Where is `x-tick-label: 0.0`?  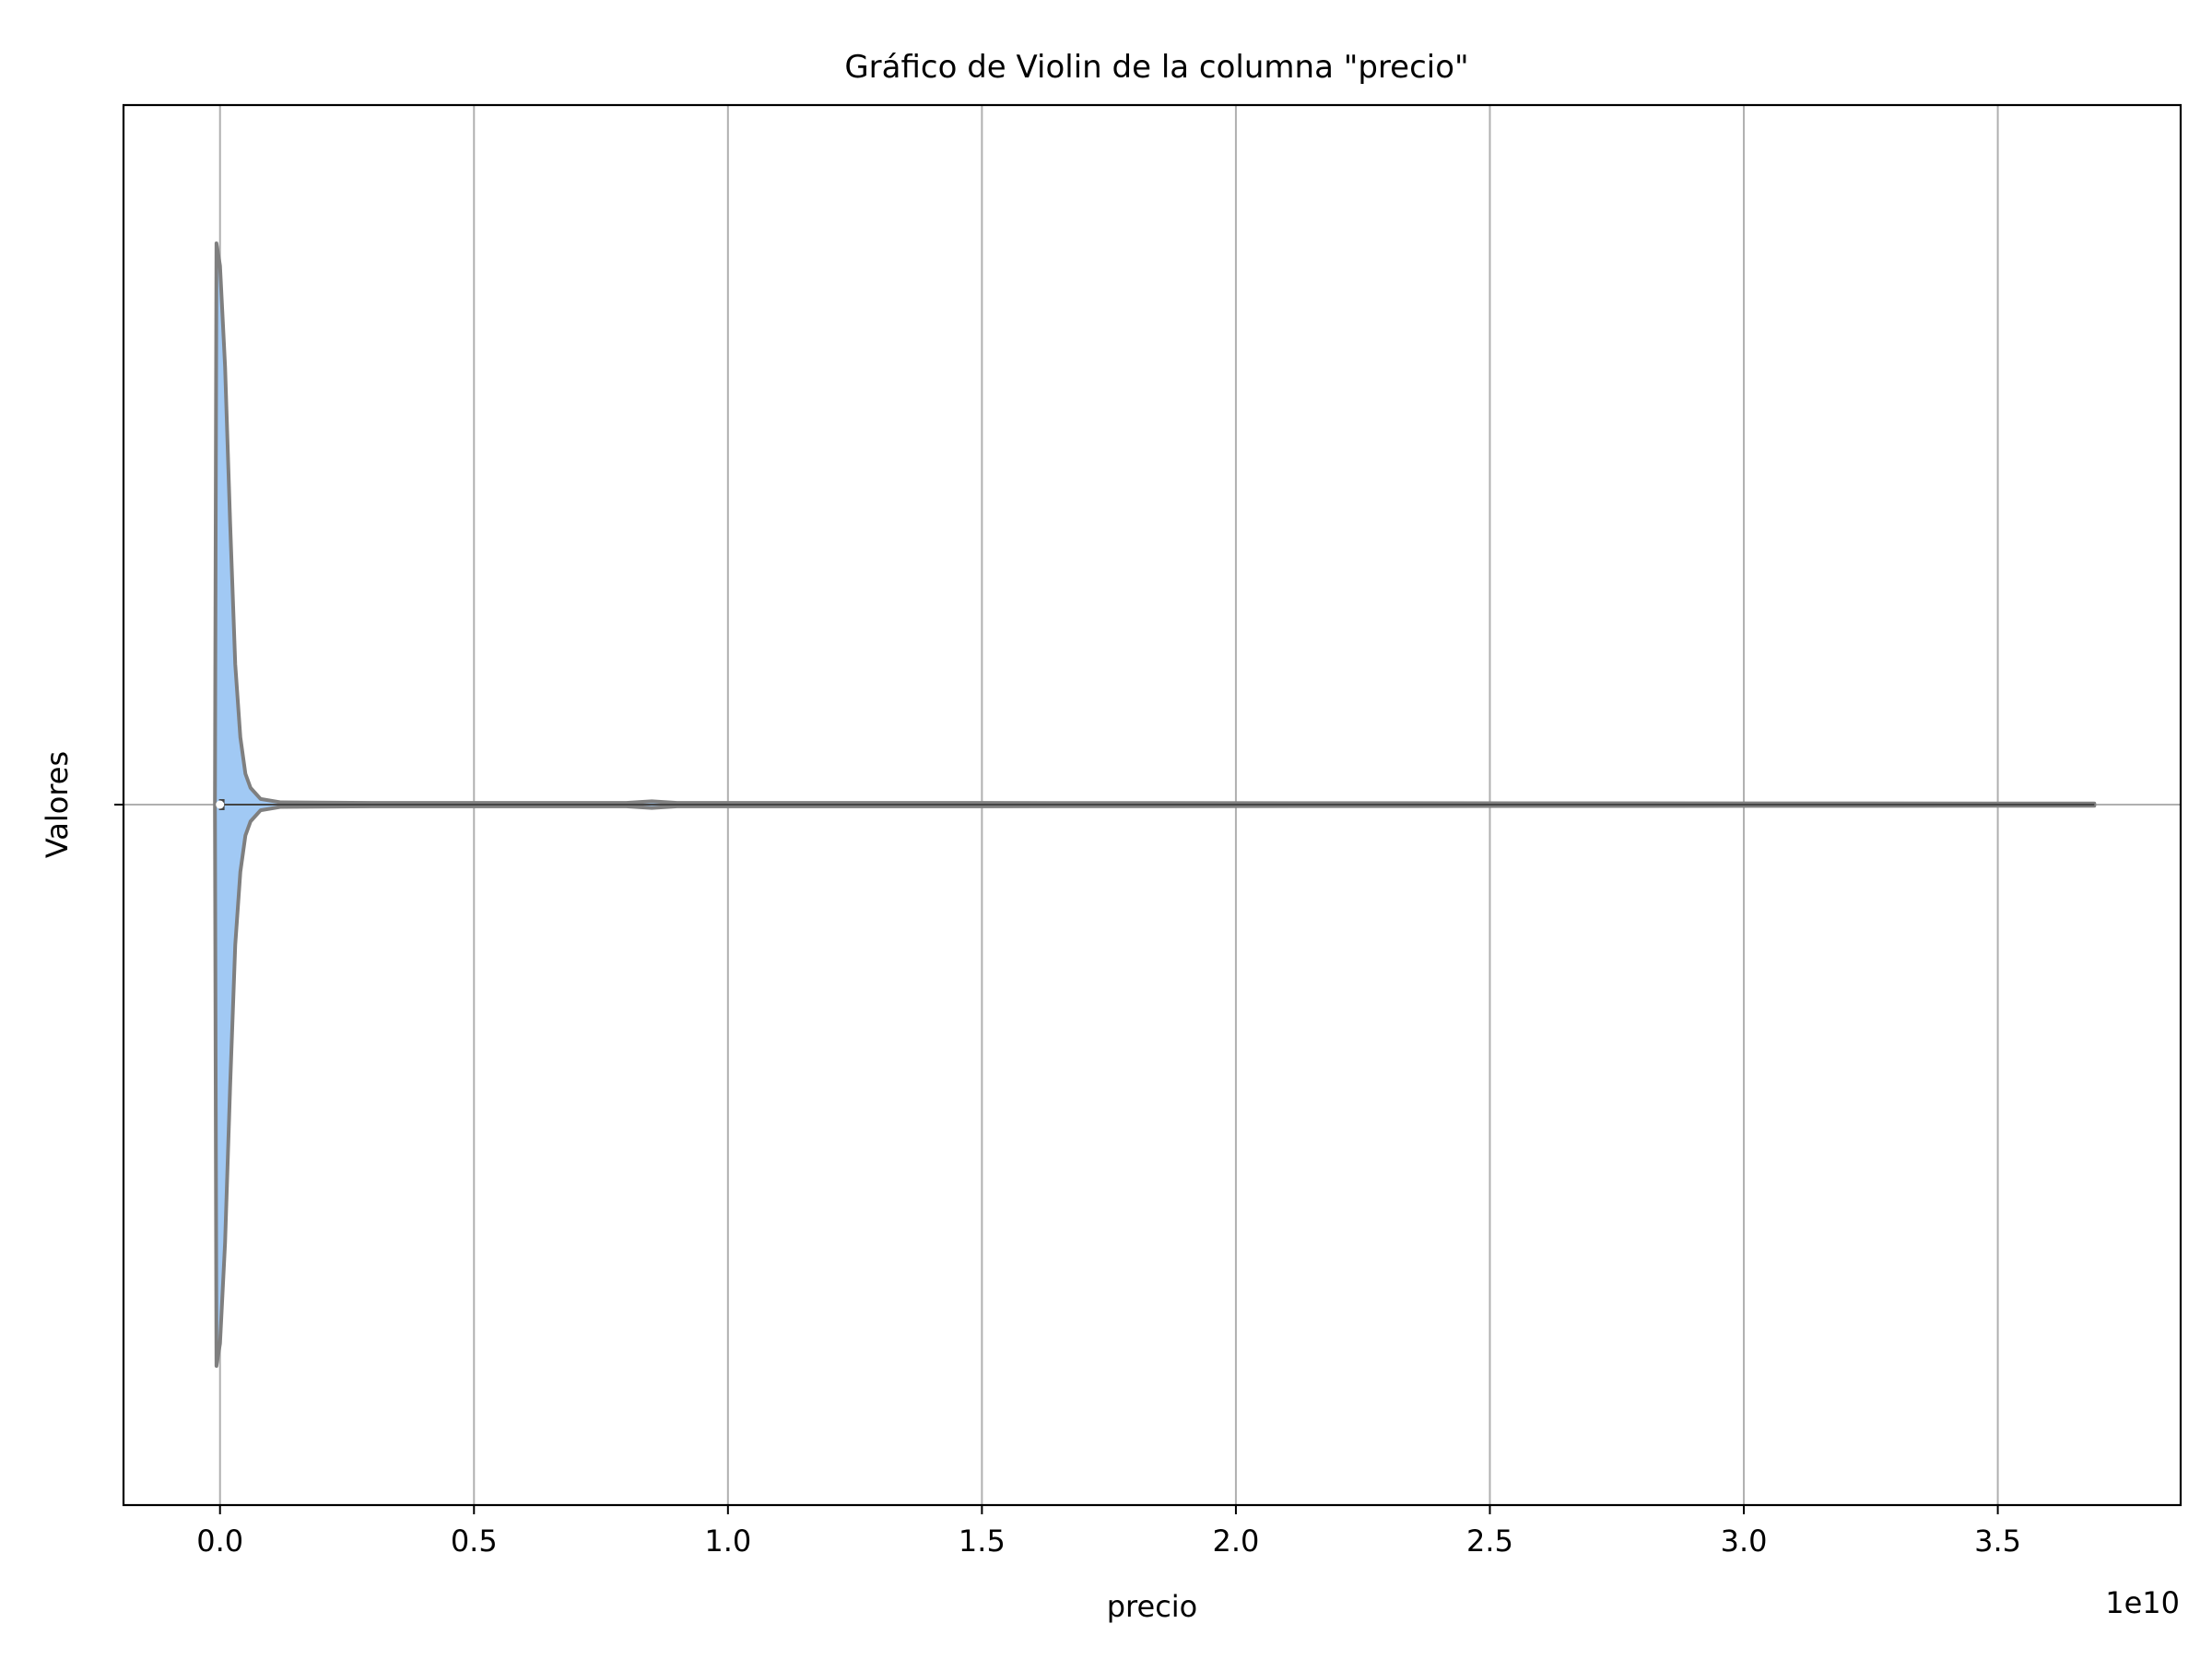 x-tick-label: 0.0 is located at coordinates (219, 1541).